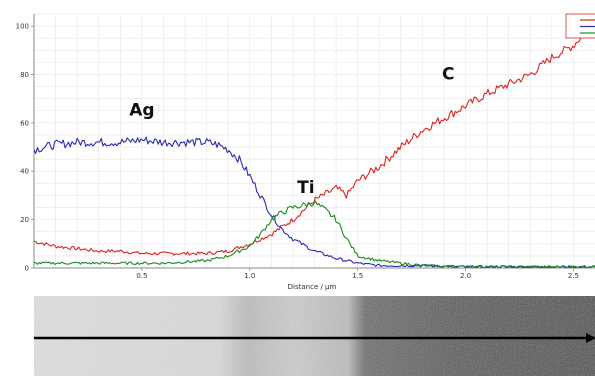  I want to click on x-tick-label: 2.5, so click(573, 276).